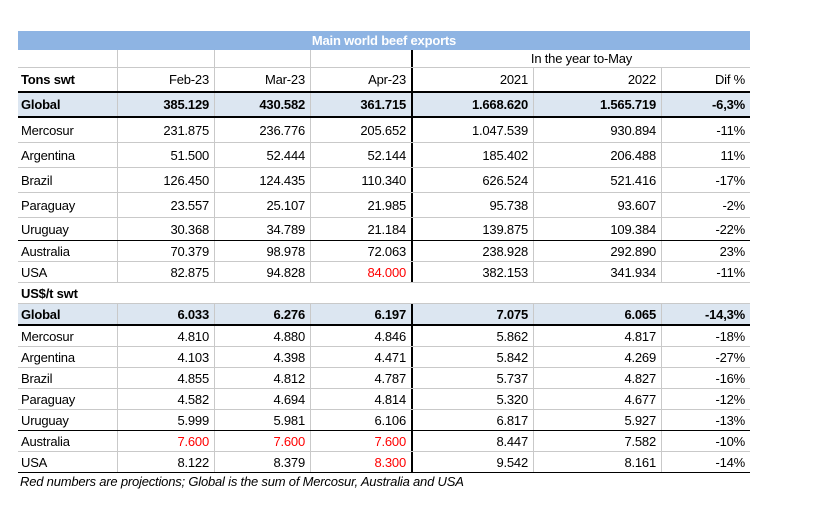 The width and height of the screenshot is (838, 508). Describe the element at coordinates (473, 399) in the screenshot. I see `cell-value: 5.320` at that location.